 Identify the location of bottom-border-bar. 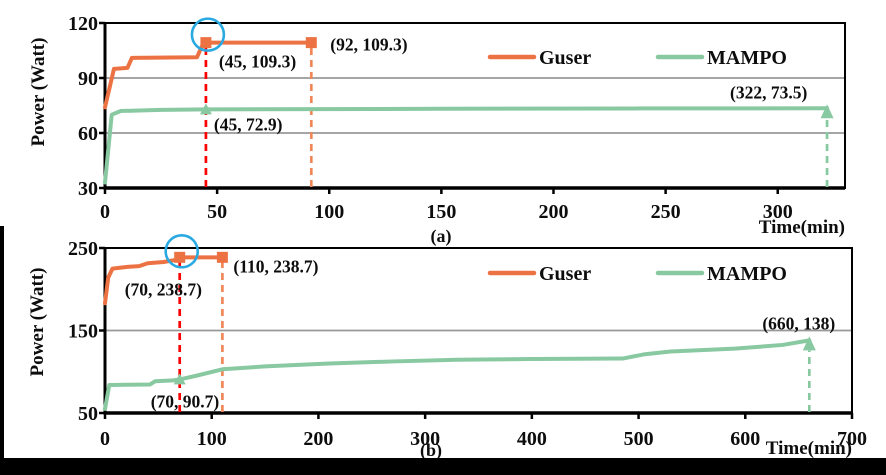
(443, 466).